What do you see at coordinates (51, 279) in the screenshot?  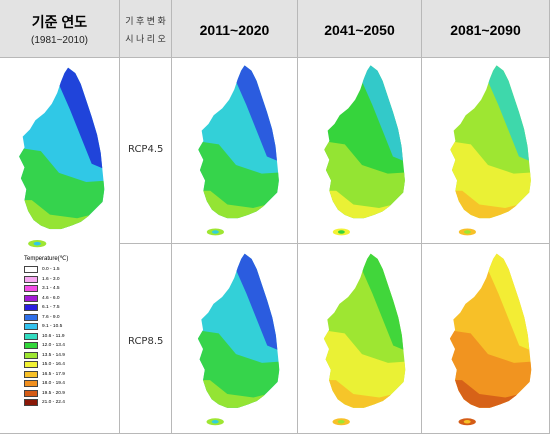 I see `legend-label: 1.6 - 3.0` at bounding box center [51, 279].